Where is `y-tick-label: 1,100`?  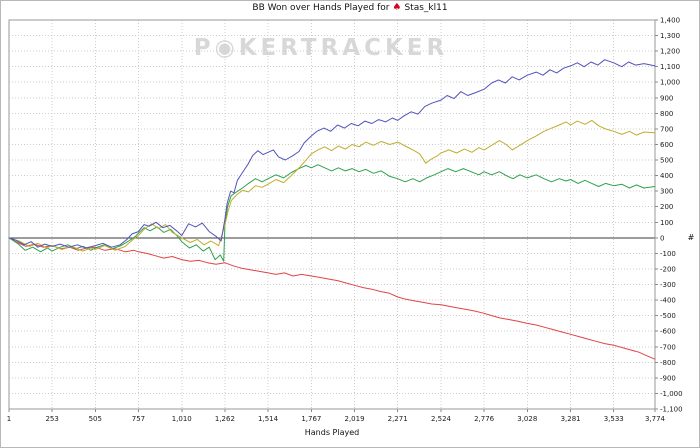 y-tick-label: 1,100 is located at coordinates (670, 67).